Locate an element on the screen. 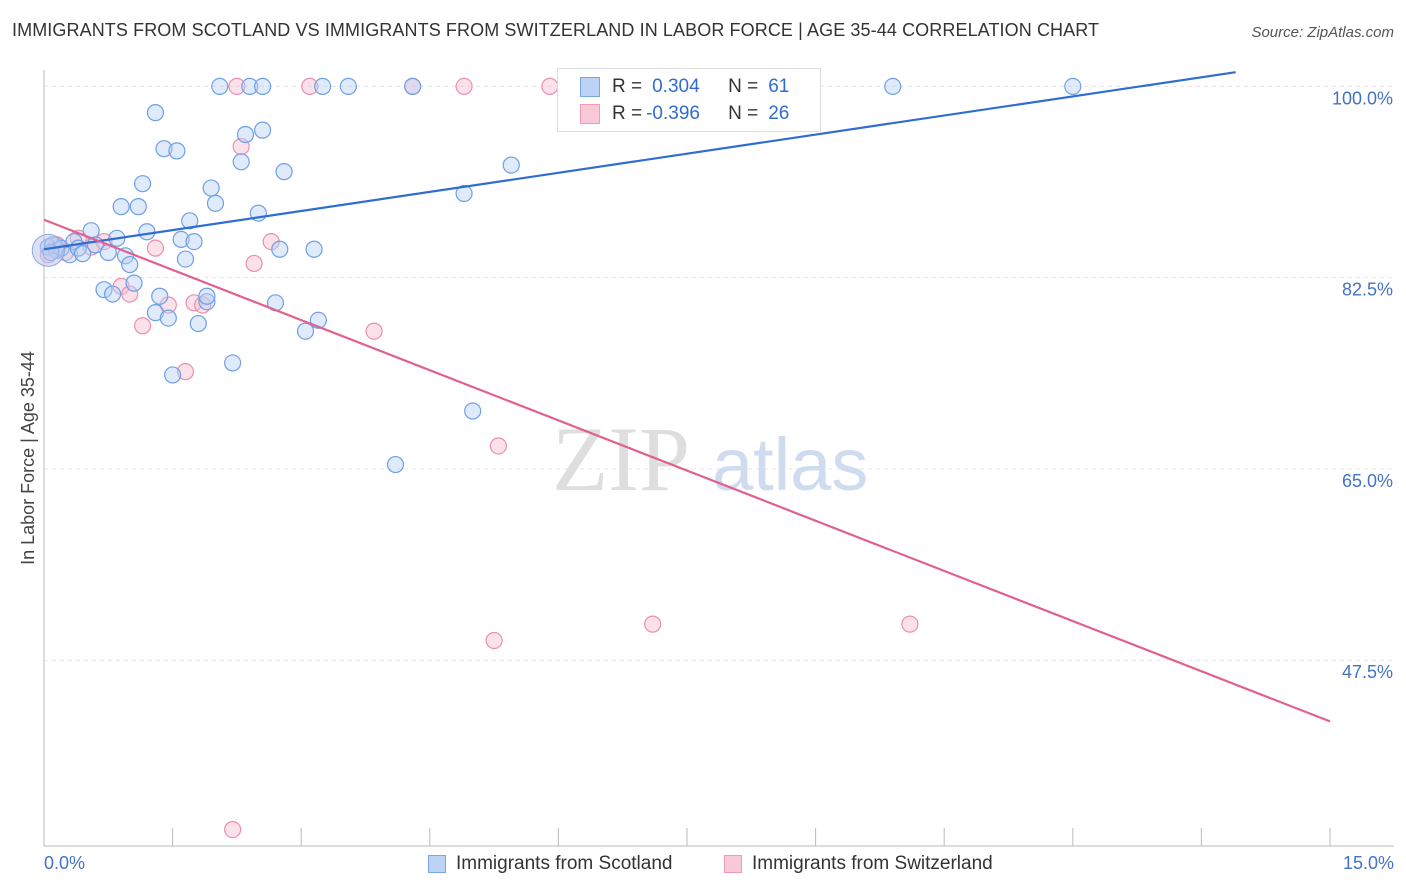  stats-legend-box: R = 0.304 N = 61 R = -0.396 N = 26 is located at coordinates (689, 100).